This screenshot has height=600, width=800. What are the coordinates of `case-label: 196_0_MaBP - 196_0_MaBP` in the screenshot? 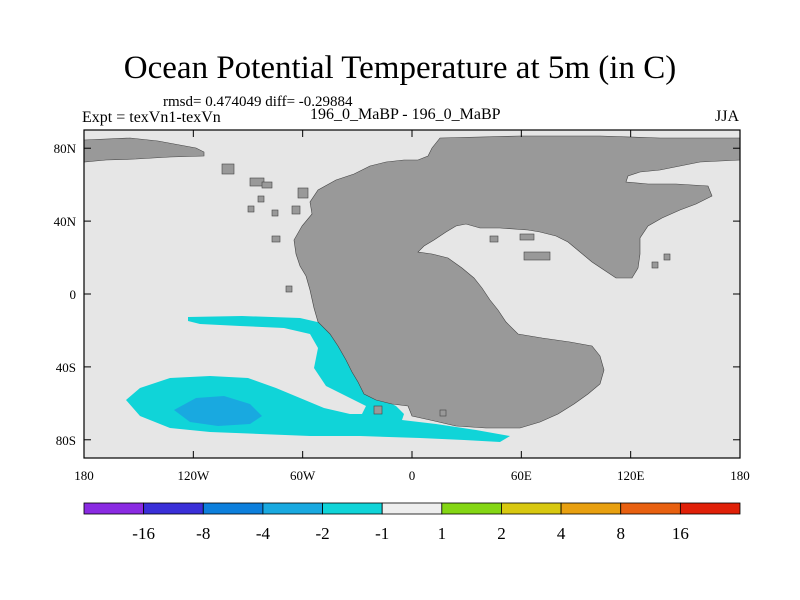 It's located at (405, 114).